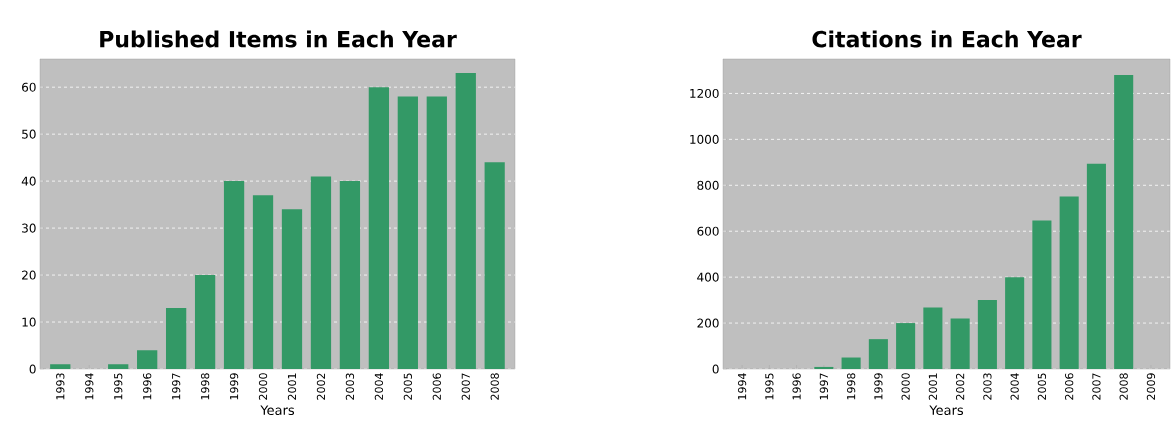 The height and width of the screenshot is (445, 1175). What do you see at coordinates (947, 39) in the screenshot?
I see `chart-title: Citations in Each Year` at bounding box center [947, 39].